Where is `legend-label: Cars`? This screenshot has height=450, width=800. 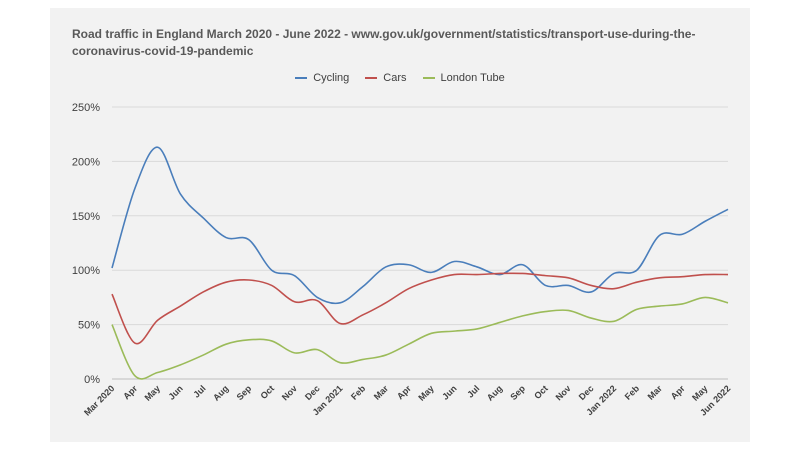
legend-label: Cars is located at coordinates (395, 78).